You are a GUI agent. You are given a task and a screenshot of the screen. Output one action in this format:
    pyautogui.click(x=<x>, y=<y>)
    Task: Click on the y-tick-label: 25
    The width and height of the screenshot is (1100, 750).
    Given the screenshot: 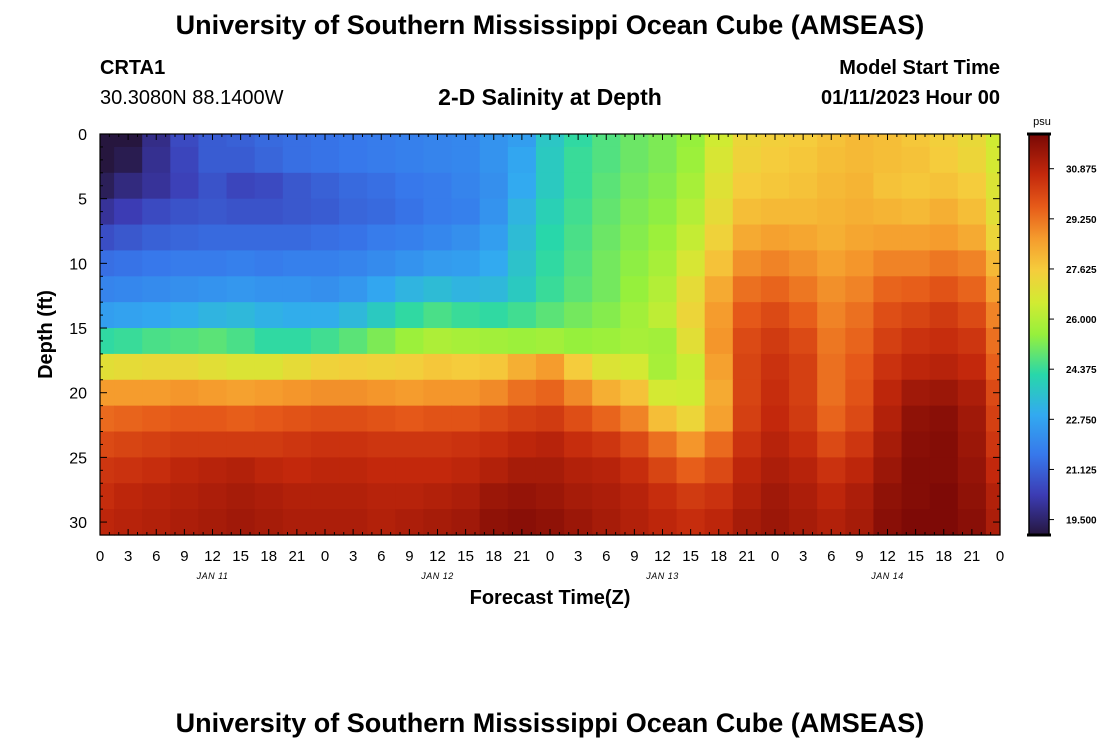 What is the action you would take?
    pyautogui.click(x=78, y=458)
    